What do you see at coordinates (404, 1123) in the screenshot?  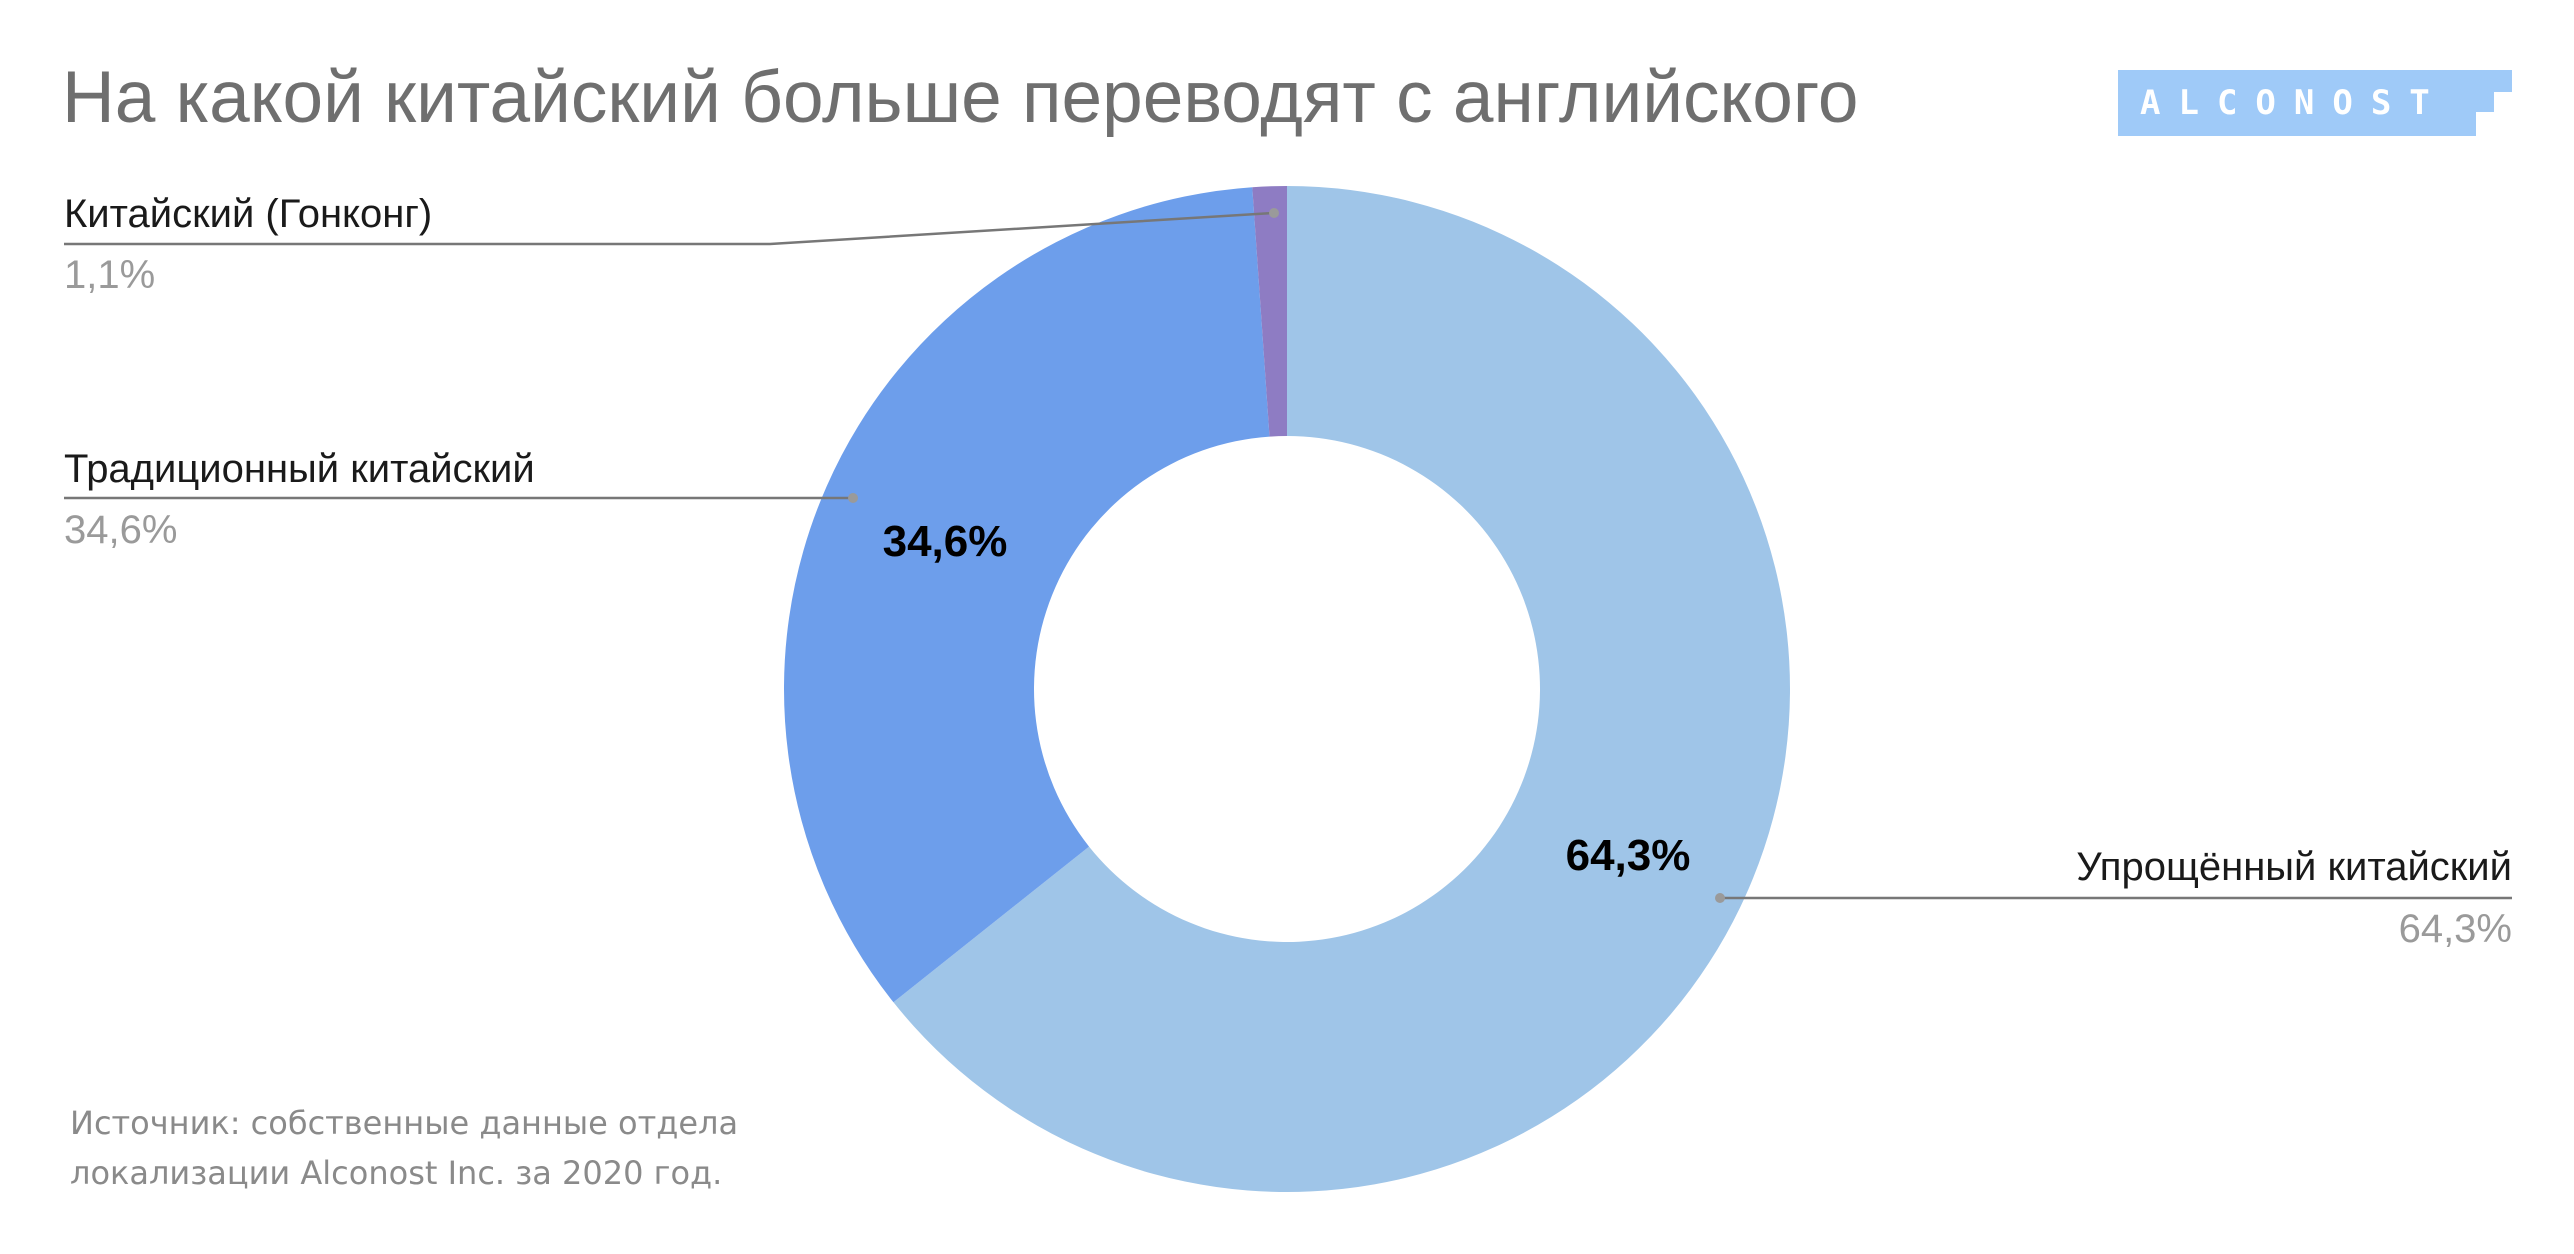 I see `source-line-1: Источник: собственные данные отдела` at bounding box center [404, 1123].